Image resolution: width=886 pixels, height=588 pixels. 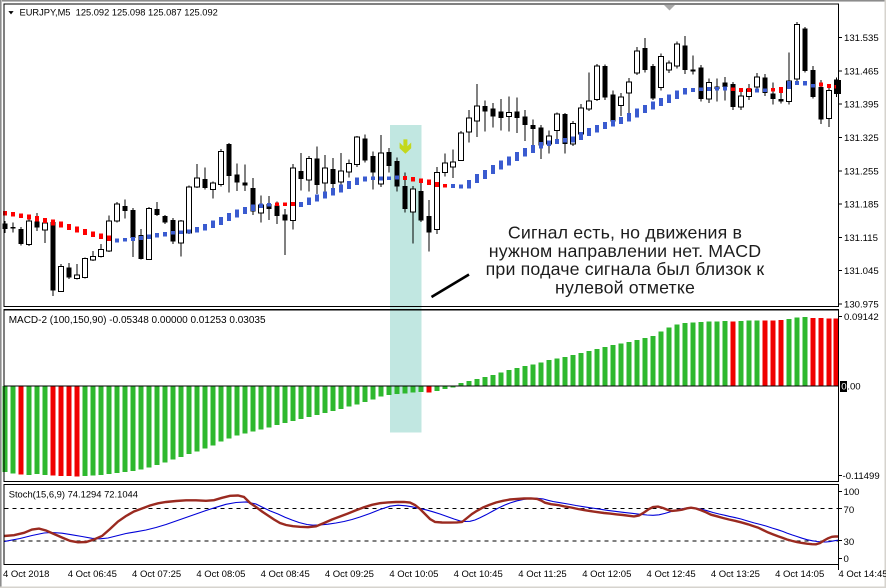 What do you see at coordinates (849, 542) in the screenshot?
I see `svg-text: 30` at bounding box center [849, 542].